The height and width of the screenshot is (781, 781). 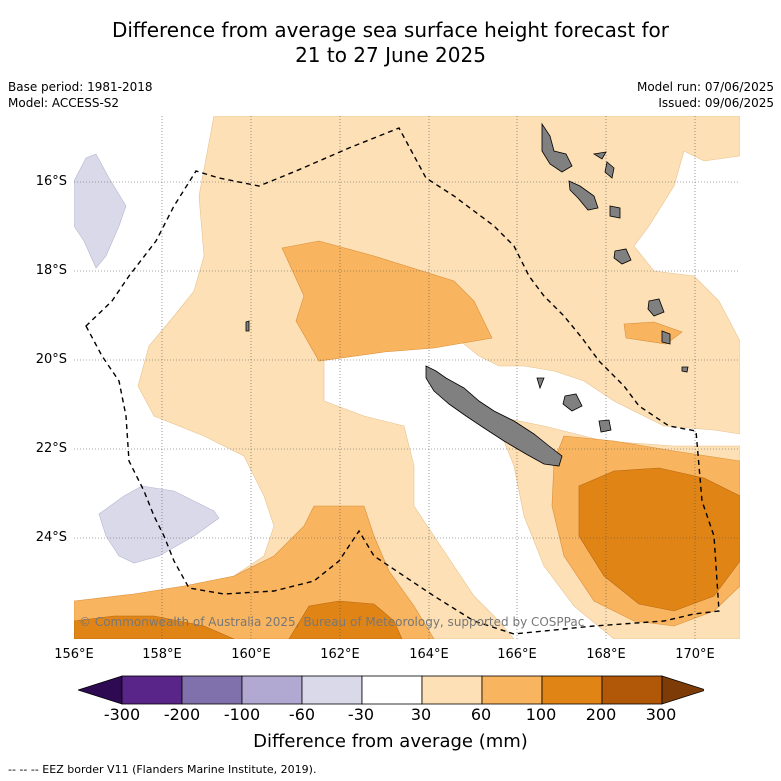 What do you see at coordinates (51, 270) in the screenshot?
I see `lat-label-18s: 18°S` at bounding box center [51, 270].